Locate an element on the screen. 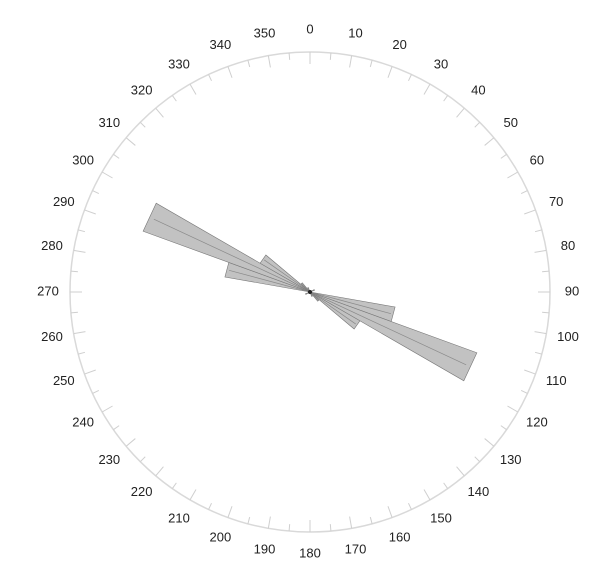 Image resolution: width=597 pixels, height=574 pixels. direction-label-120: 120 is located at coordinates (537, 421).